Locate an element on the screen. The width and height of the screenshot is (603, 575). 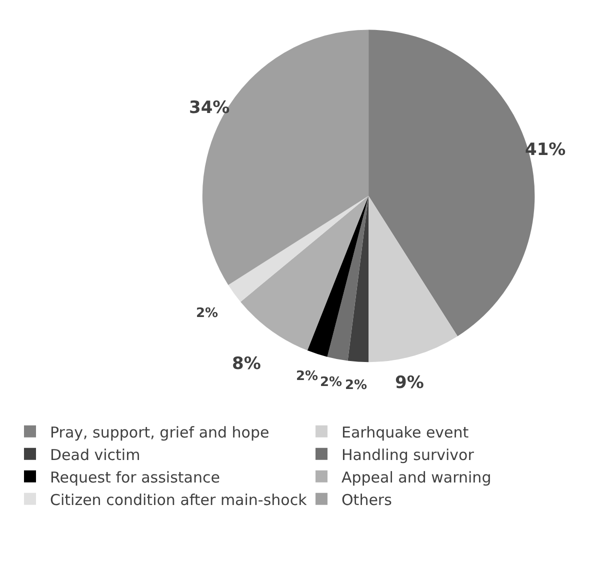
data-label: 9% is located at coordinates (409, 383).